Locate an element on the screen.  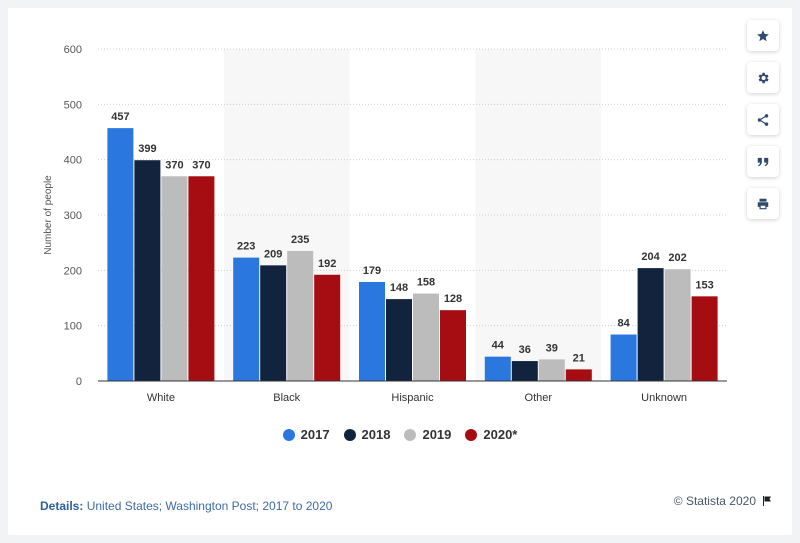
settings-button is located at coordinates (763, 77).